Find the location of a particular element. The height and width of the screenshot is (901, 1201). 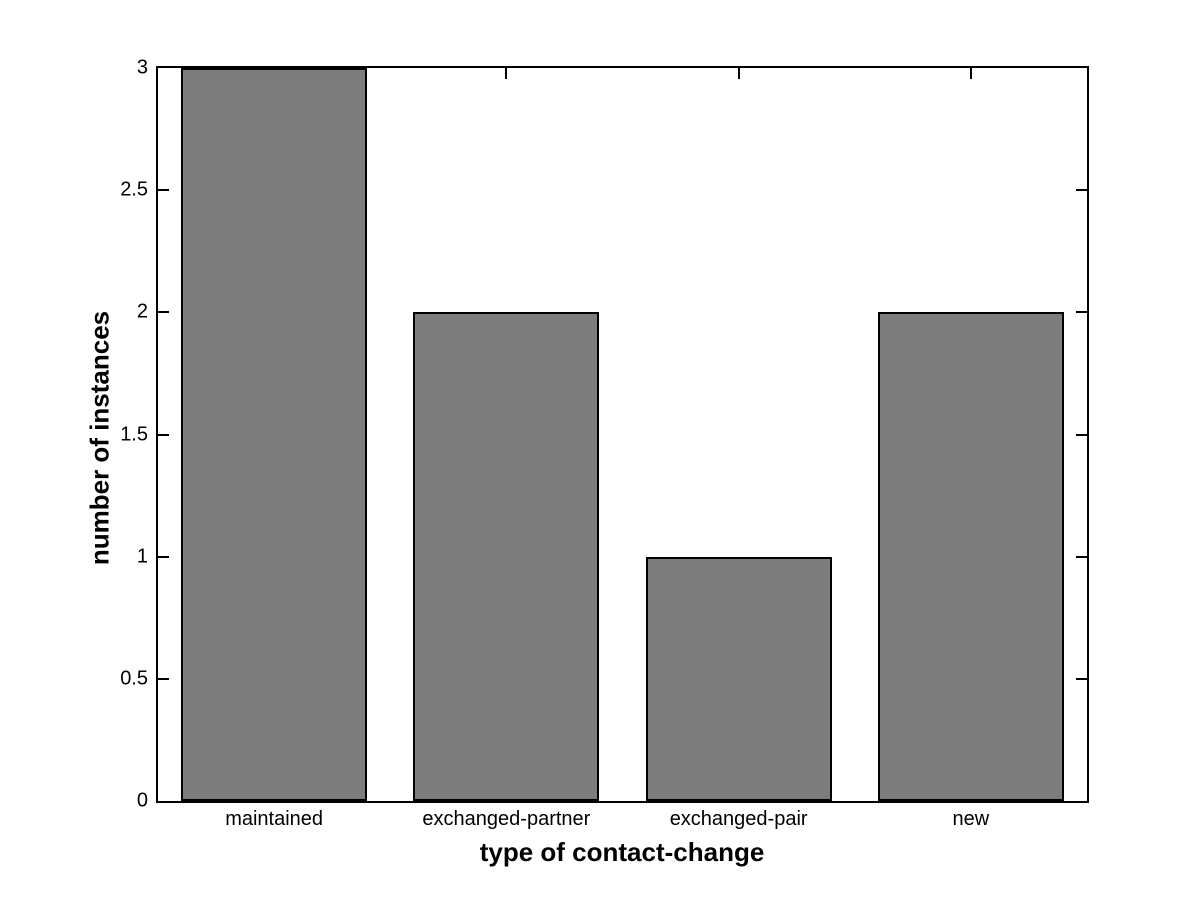

y-tick-label: 0 is located at coordinates (142, 800).